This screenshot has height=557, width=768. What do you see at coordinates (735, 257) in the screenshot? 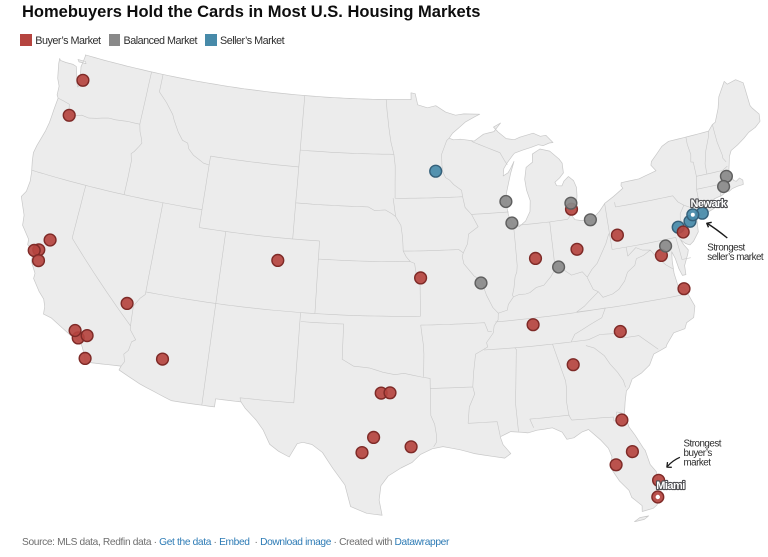
I see `svg-text: seller’s market` at bounding box center [735, 257].